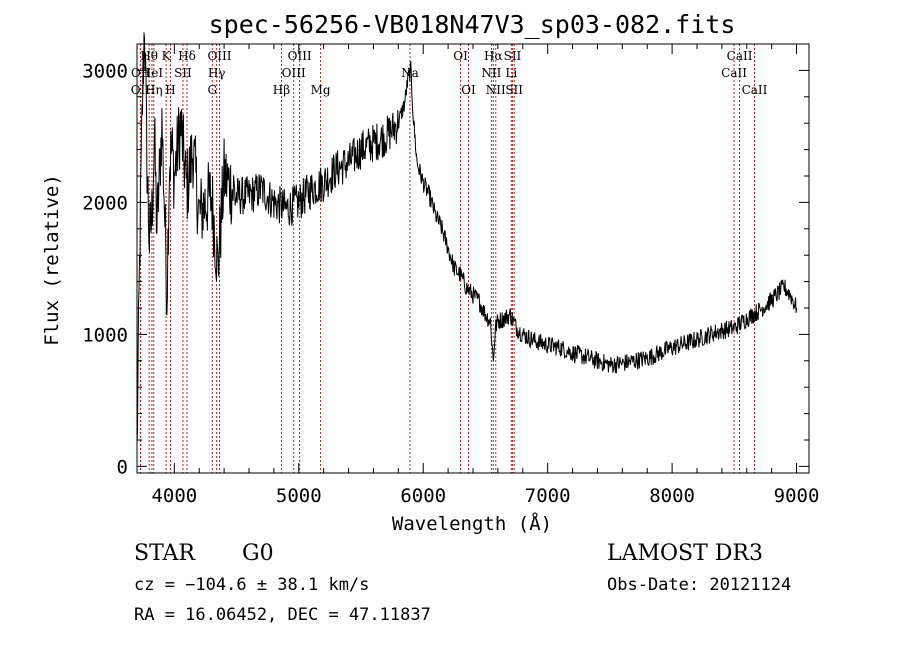 This screenshot has height=649, width=900. Describe the element at coordinates (514, 90) in the screenshot. I see `line-label-24: SII` at that location.